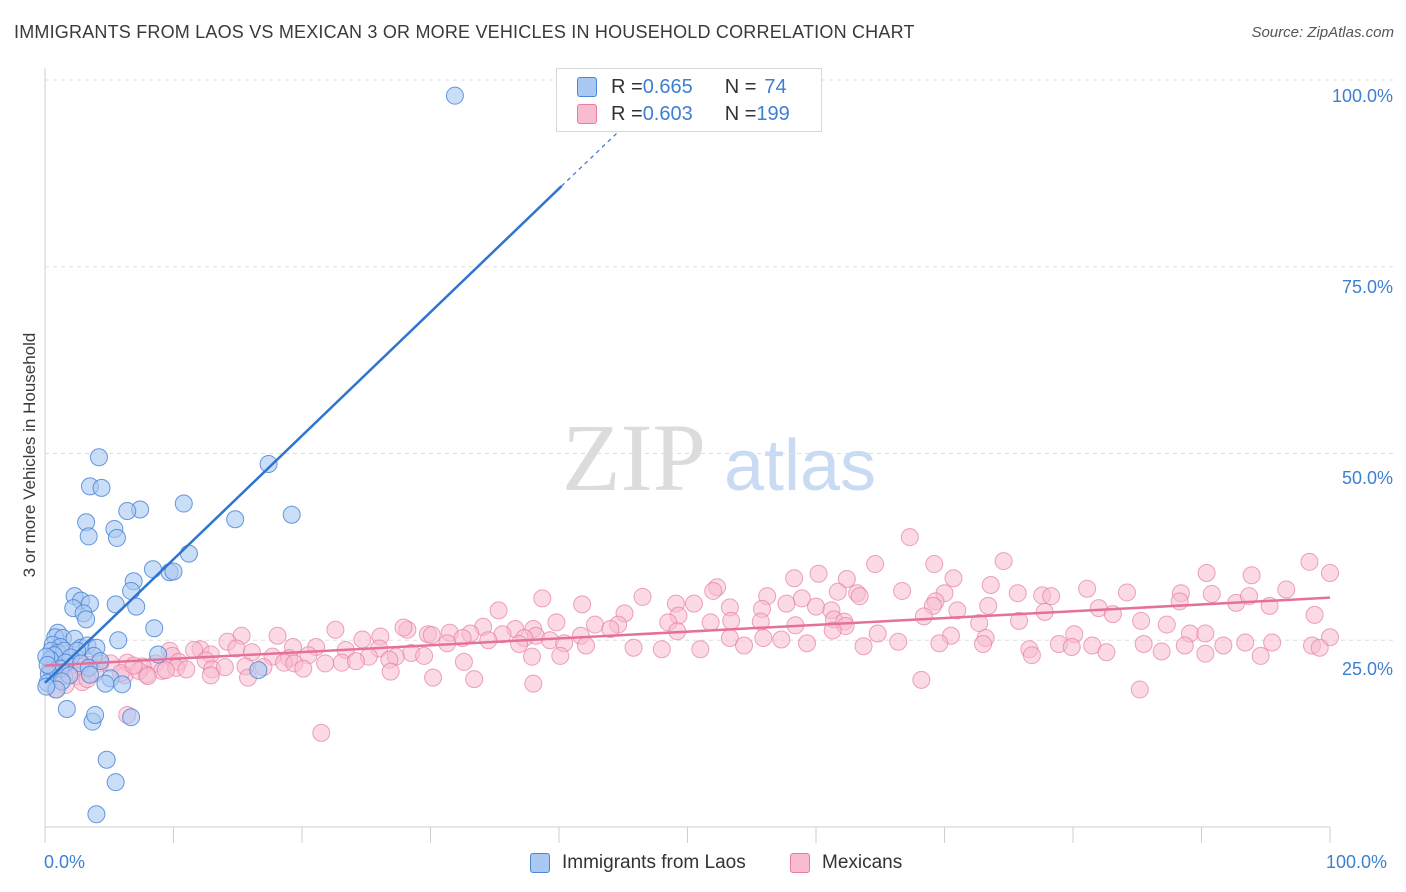 The height and width of the screenshot is (892, 1406). I want to click on legend-item-laos: Immigrants from Laos, so click(638, 863).